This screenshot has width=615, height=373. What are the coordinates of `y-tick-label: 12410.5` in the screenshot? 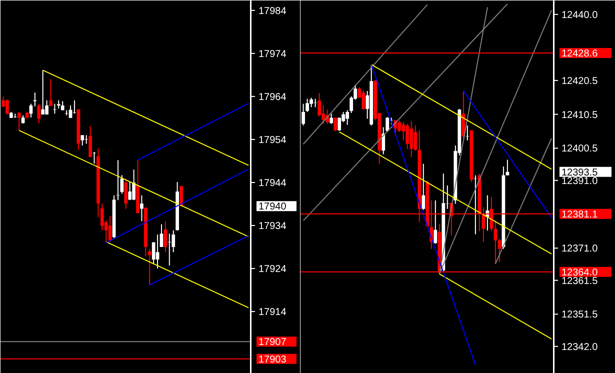 It's located at (580, 115).